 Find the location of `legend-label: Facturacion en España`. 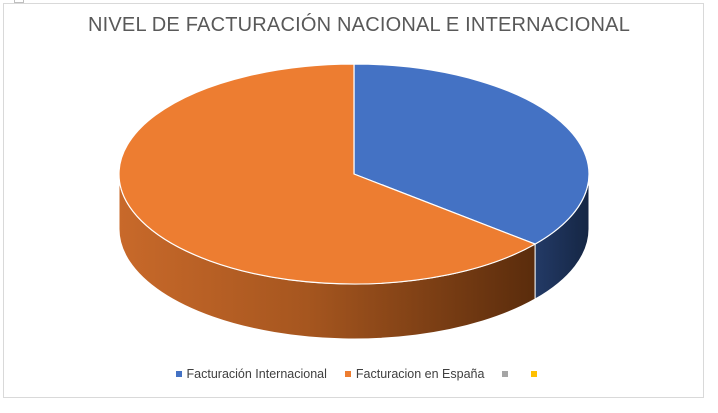

legend-label: Facturacion en España is located at coordinates (420, 374).